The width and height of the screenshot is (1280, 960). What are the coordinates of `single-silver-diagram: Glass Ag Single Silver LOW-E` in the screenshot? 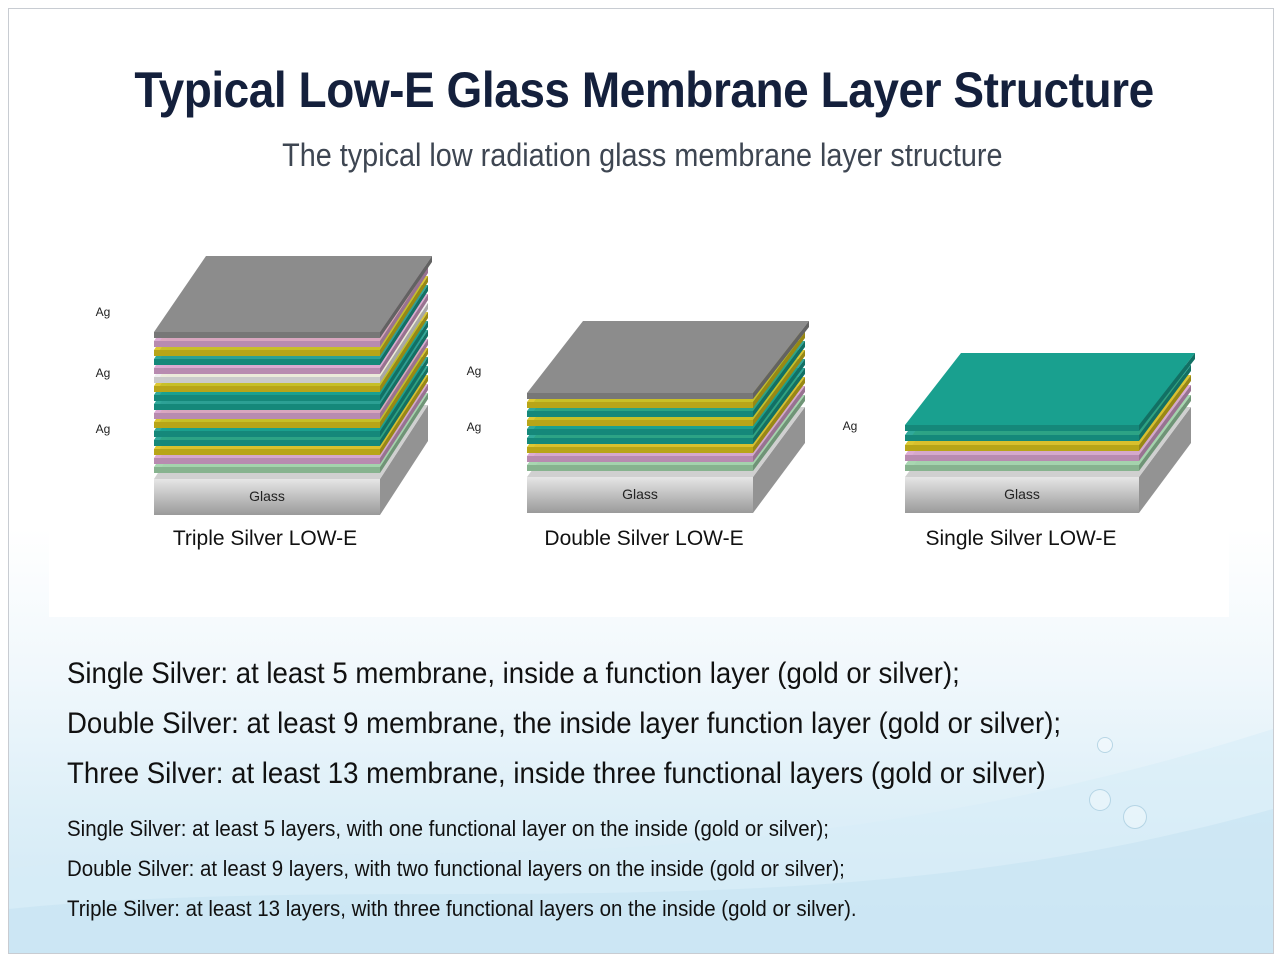 It's located at (1019, 451).